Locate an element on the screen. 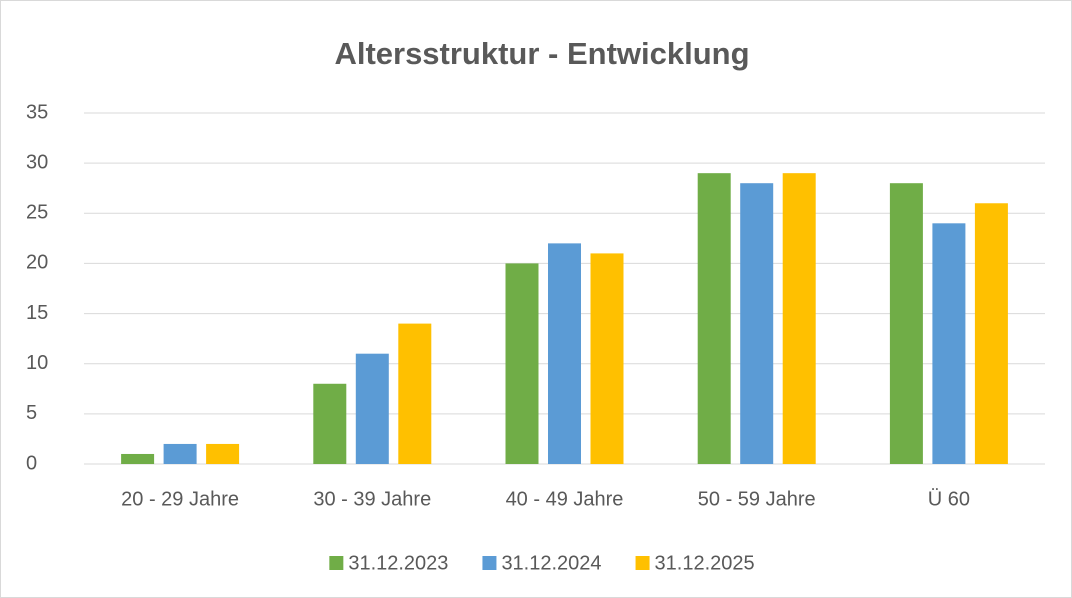  x-tick-label: 50 - 59 Jahre is located at coordinates (757, 499).